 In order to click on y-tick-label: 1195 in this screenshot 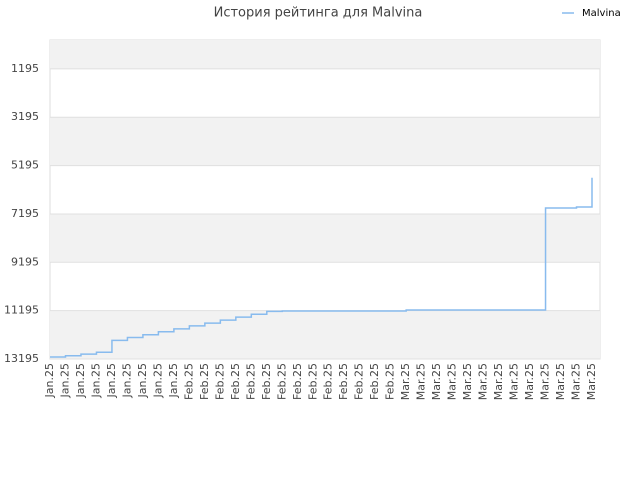, I will do `click(25, 68)`.